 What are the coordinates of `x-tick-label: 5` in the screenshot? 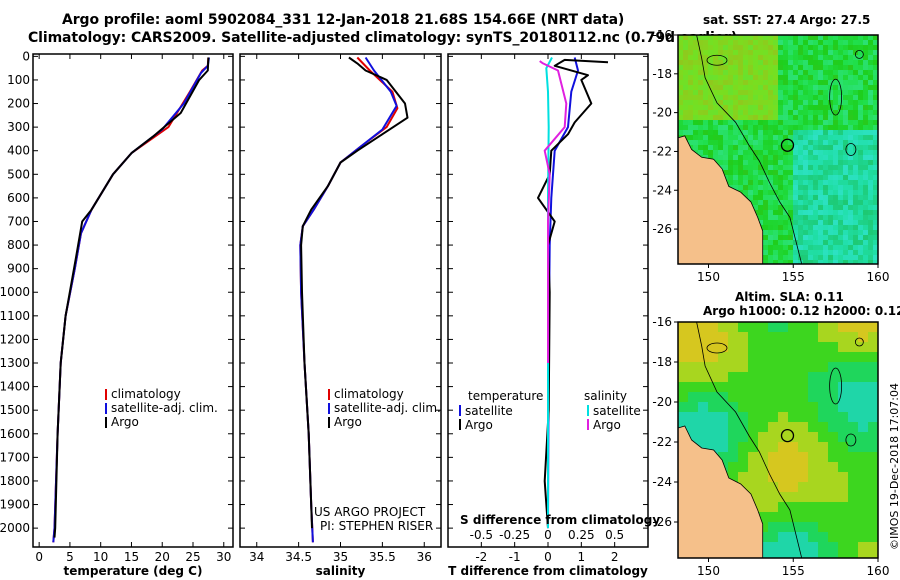 It's located at (70, 557).